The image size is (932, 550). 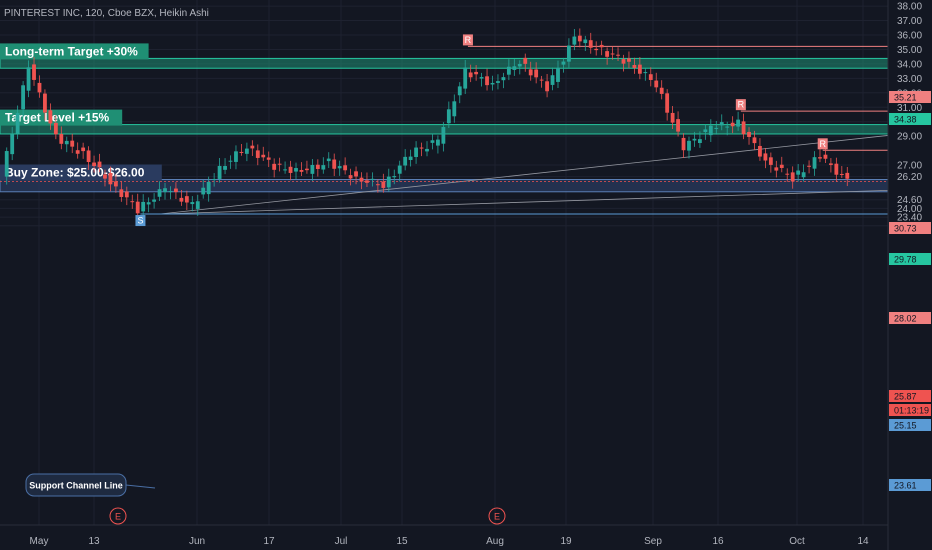 What do you see at coordinates (39, 541) in the screenshot?
I see `time-tick-label: May` at bounding box center [39, 541].